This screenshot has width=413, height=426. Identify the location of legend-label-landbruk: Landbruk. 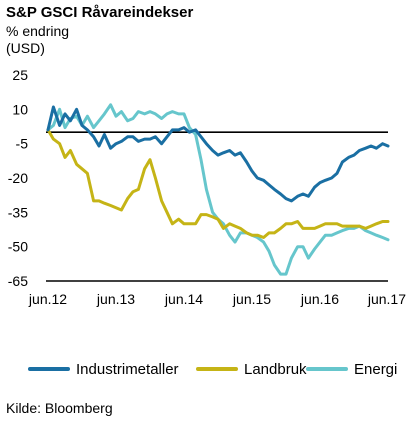
(275, 369).